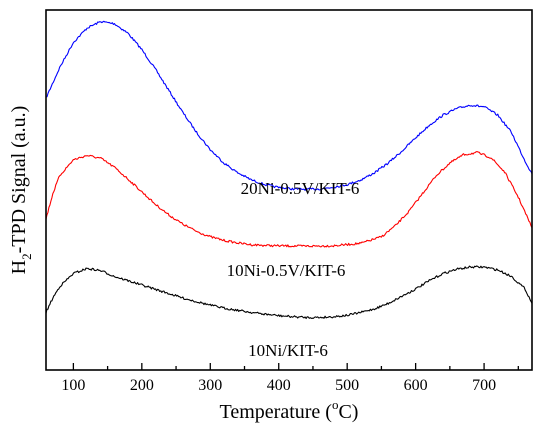 The height and width of the screenshot is (434, 550). What do you see at coordinates (142, 385) in the screenshot?
I see `x-tick-label: 200` at bounding box center [142, 385].